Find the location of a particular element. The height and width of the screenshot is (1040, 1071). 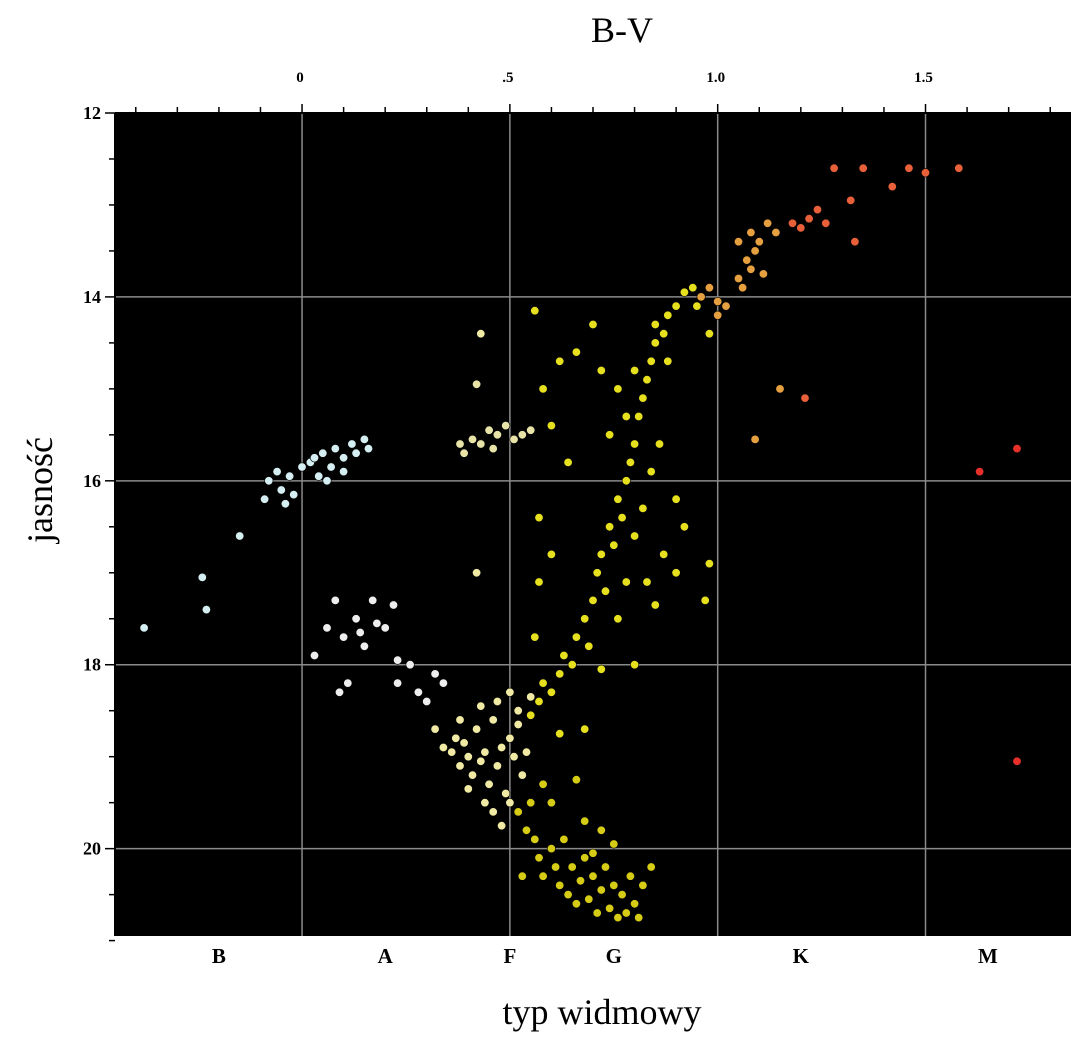

y-tick-label: 16 is located at coordinates (92, 481).